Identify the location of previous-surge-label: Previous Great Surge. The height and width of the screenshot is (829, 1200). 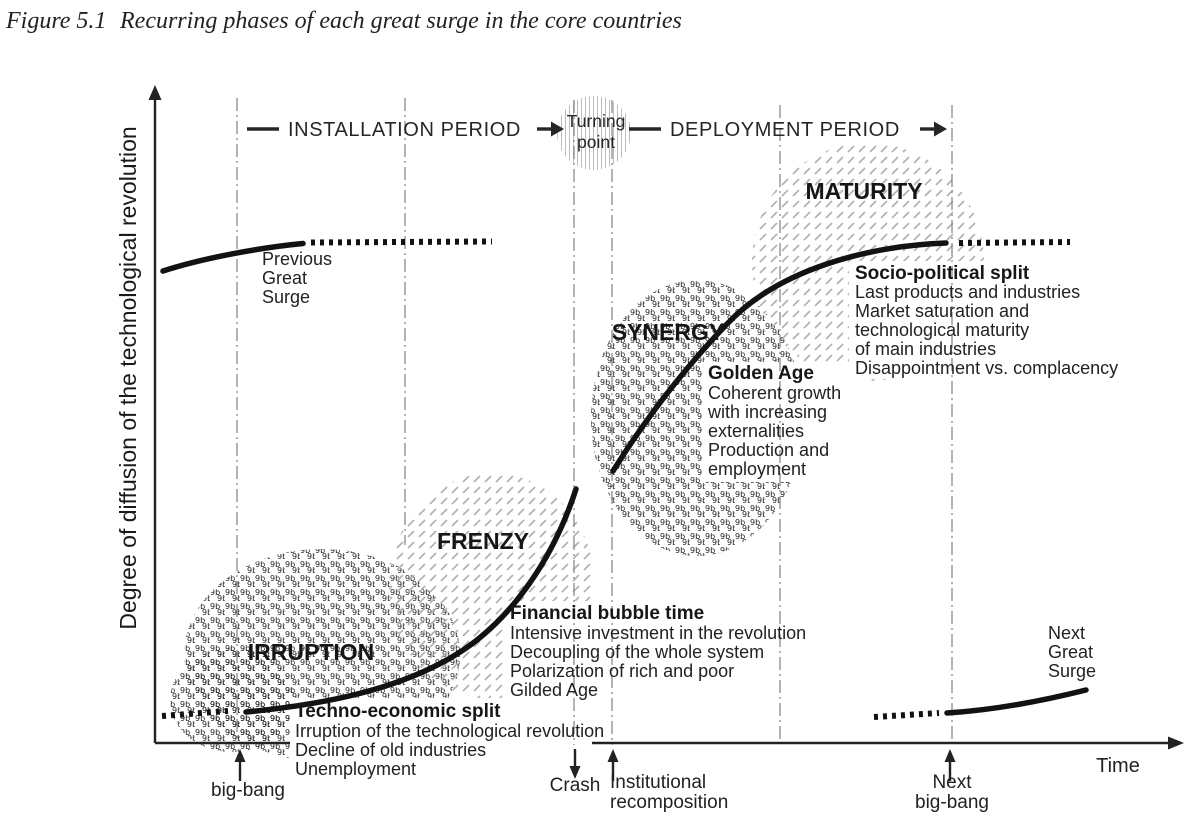
(297, 278).